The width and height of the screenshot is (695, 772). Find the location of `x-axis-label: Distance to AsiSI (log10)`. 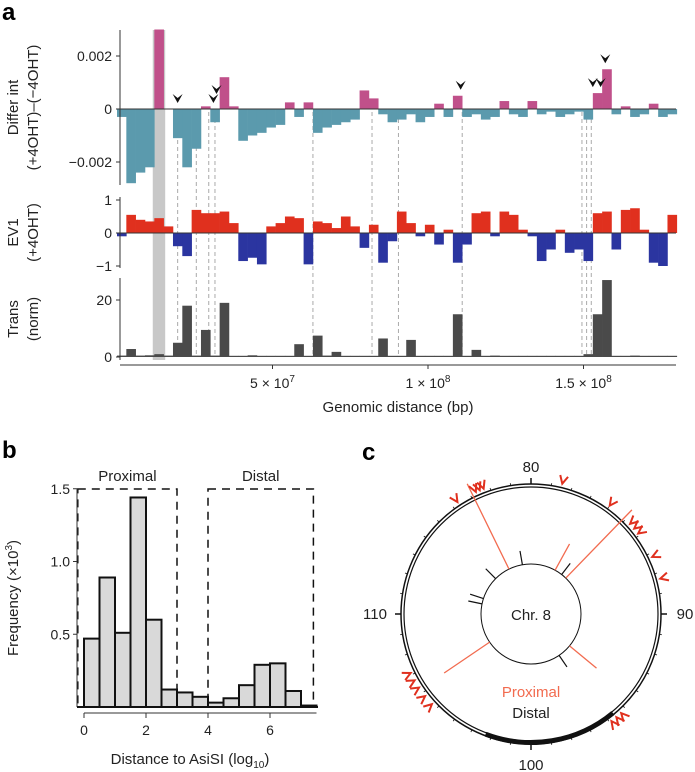

x-axis-label: Distance to AsiSI (log10) is located at coordinates (190, 761).